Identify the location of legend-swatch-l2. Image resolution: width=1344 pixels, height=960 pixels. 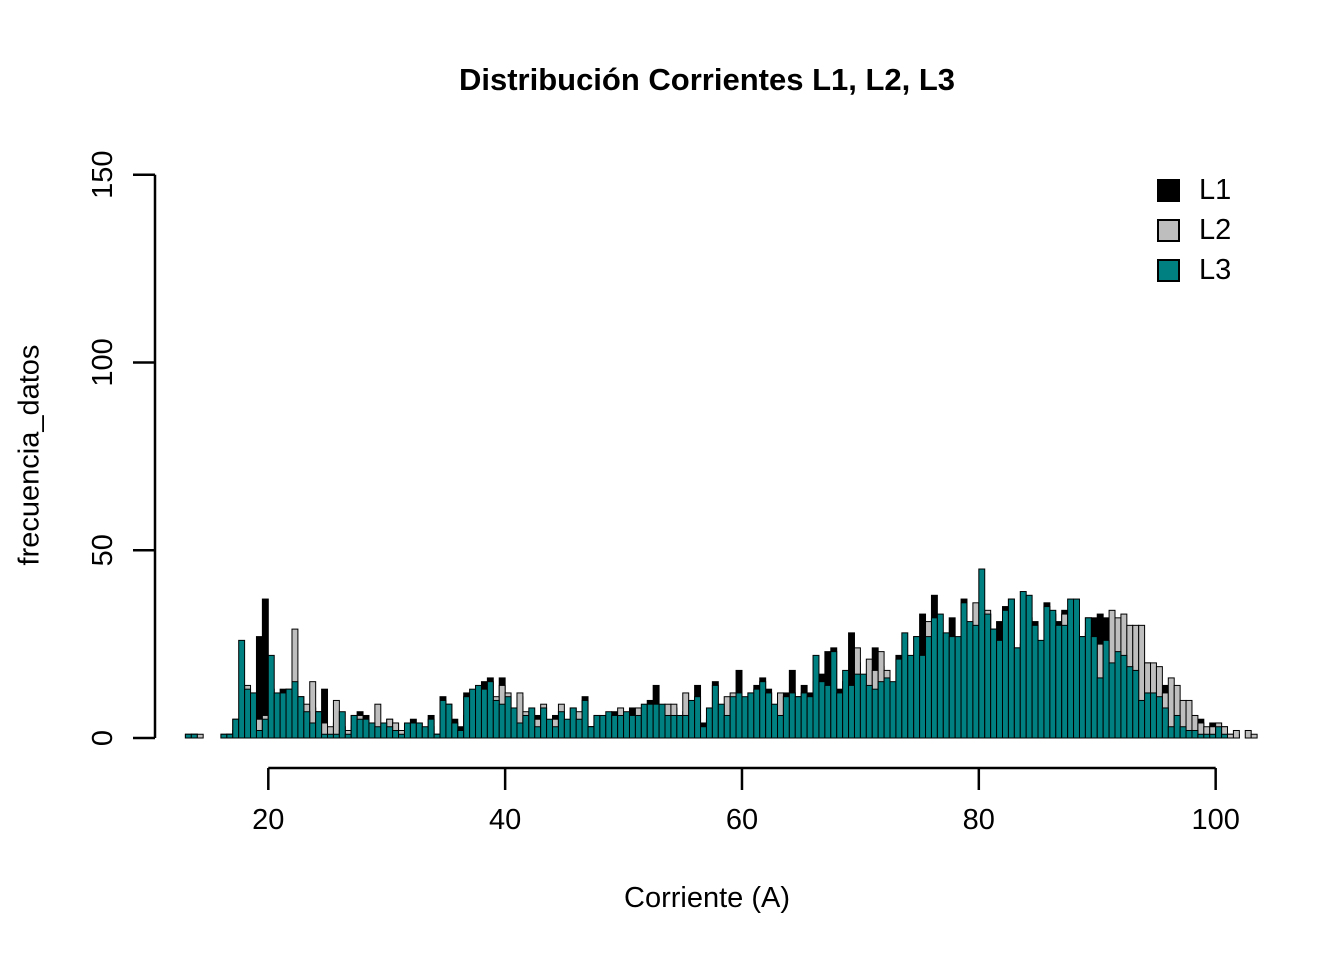
(1168, 230).